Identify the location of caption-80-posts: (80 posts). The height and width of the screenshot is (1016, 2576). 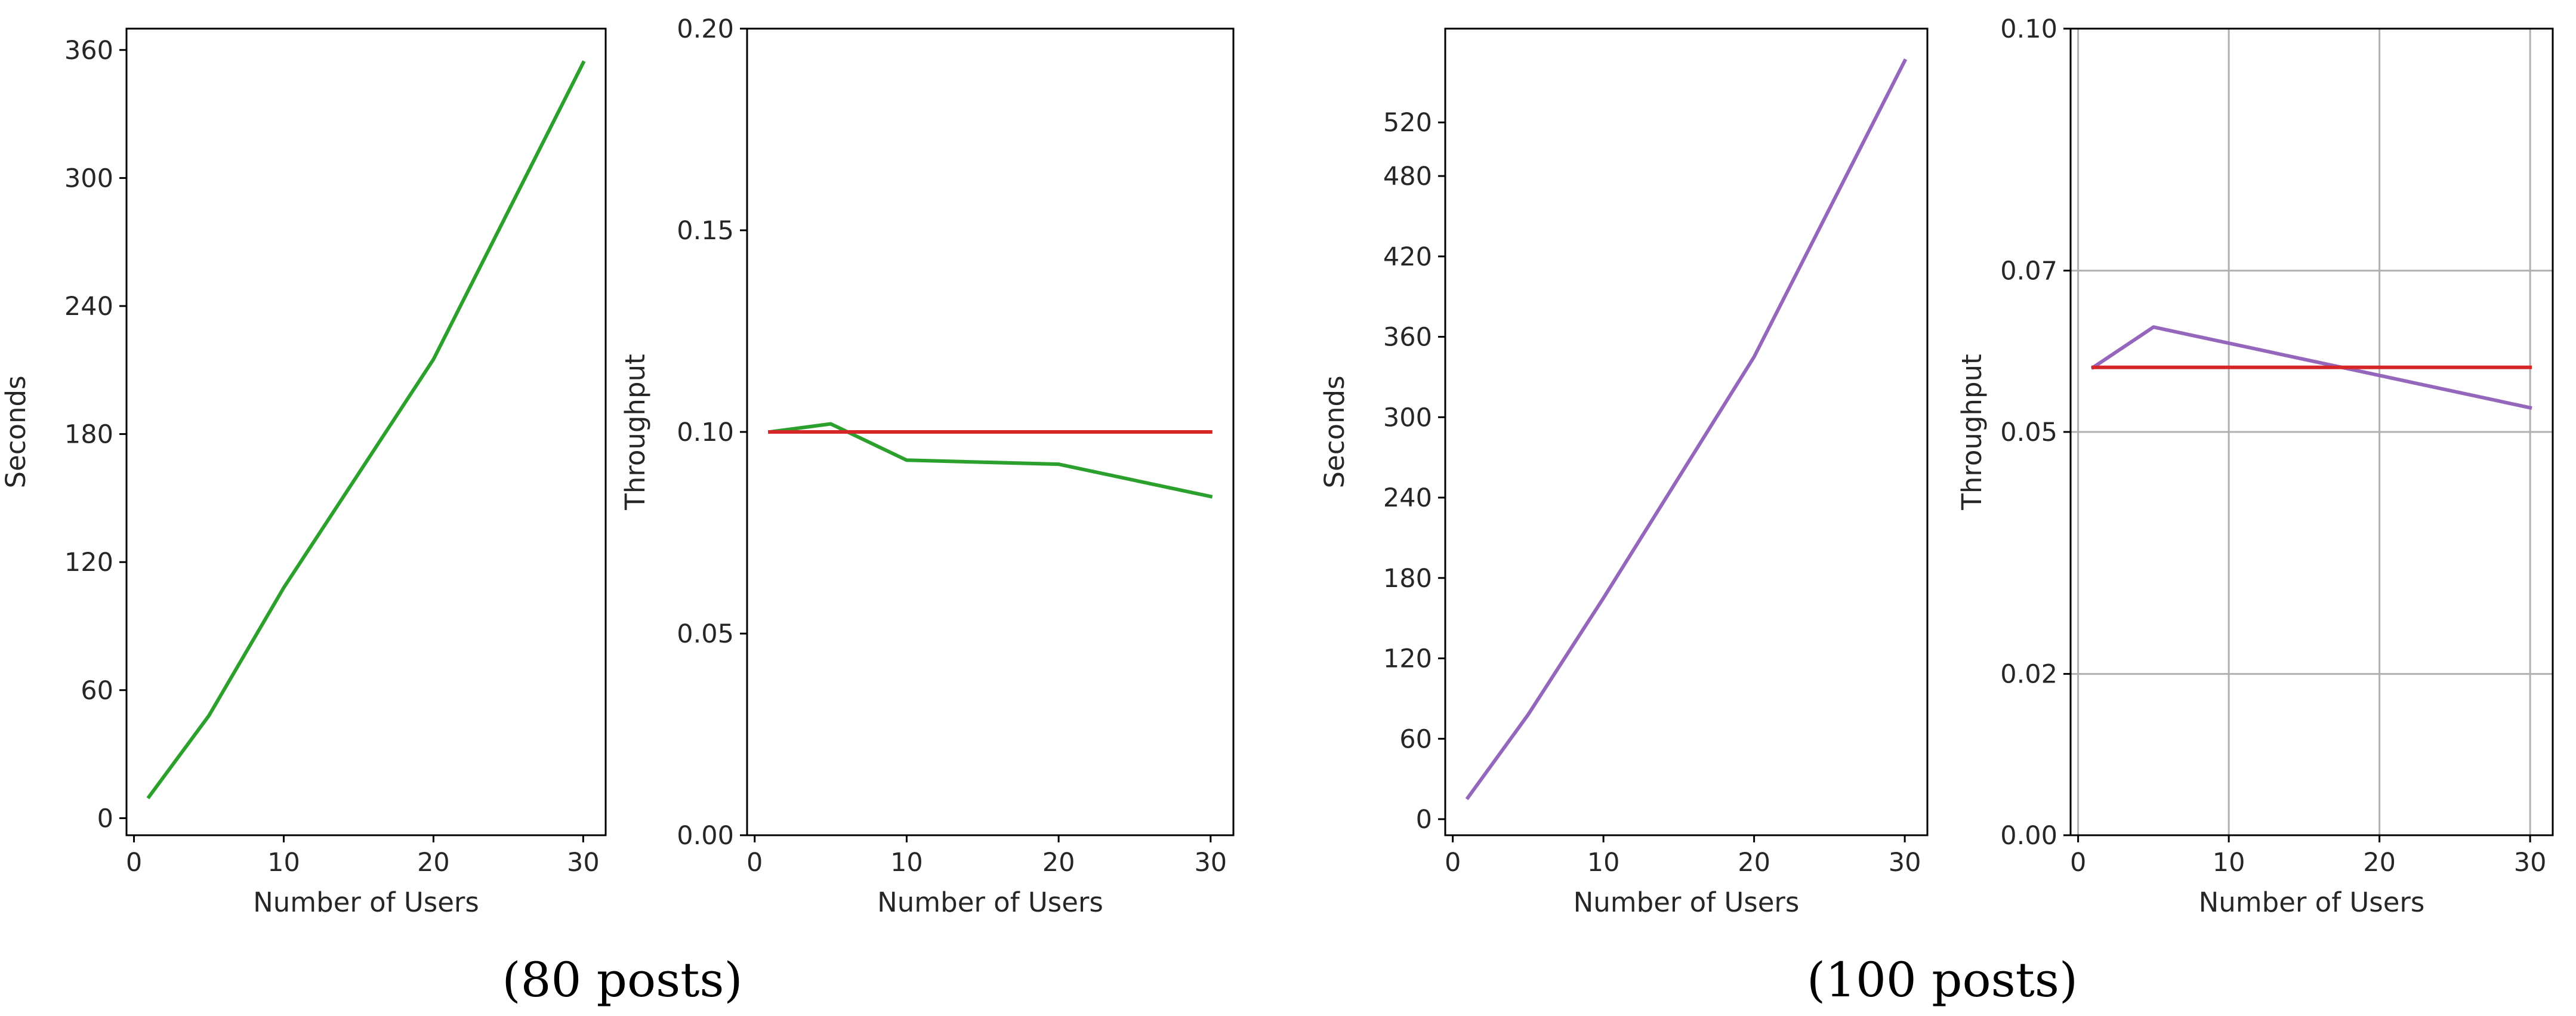
(622, 980).